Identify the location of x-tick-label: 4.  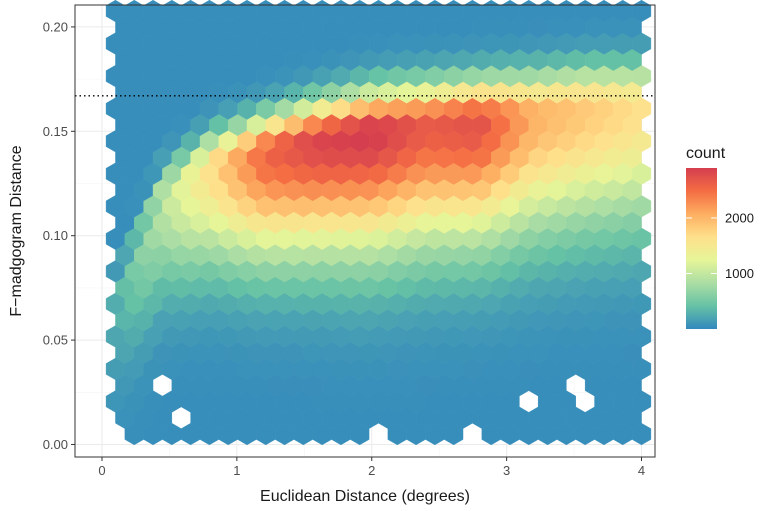
(641, 470).